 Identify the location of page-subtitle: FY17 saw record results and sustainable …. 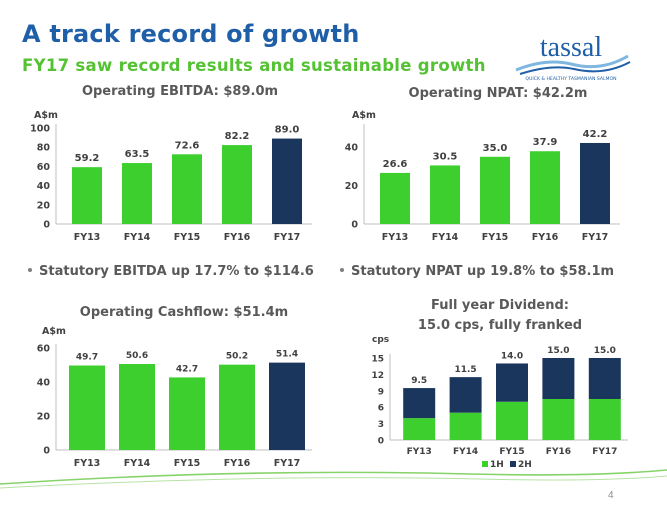
(254, 65).